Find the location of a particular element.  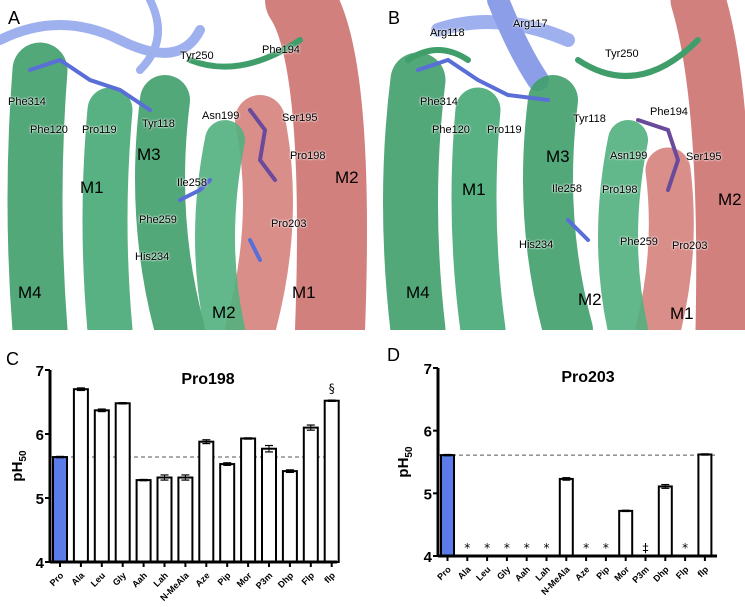

panel-letter: B is located at coordinates (394, 18).